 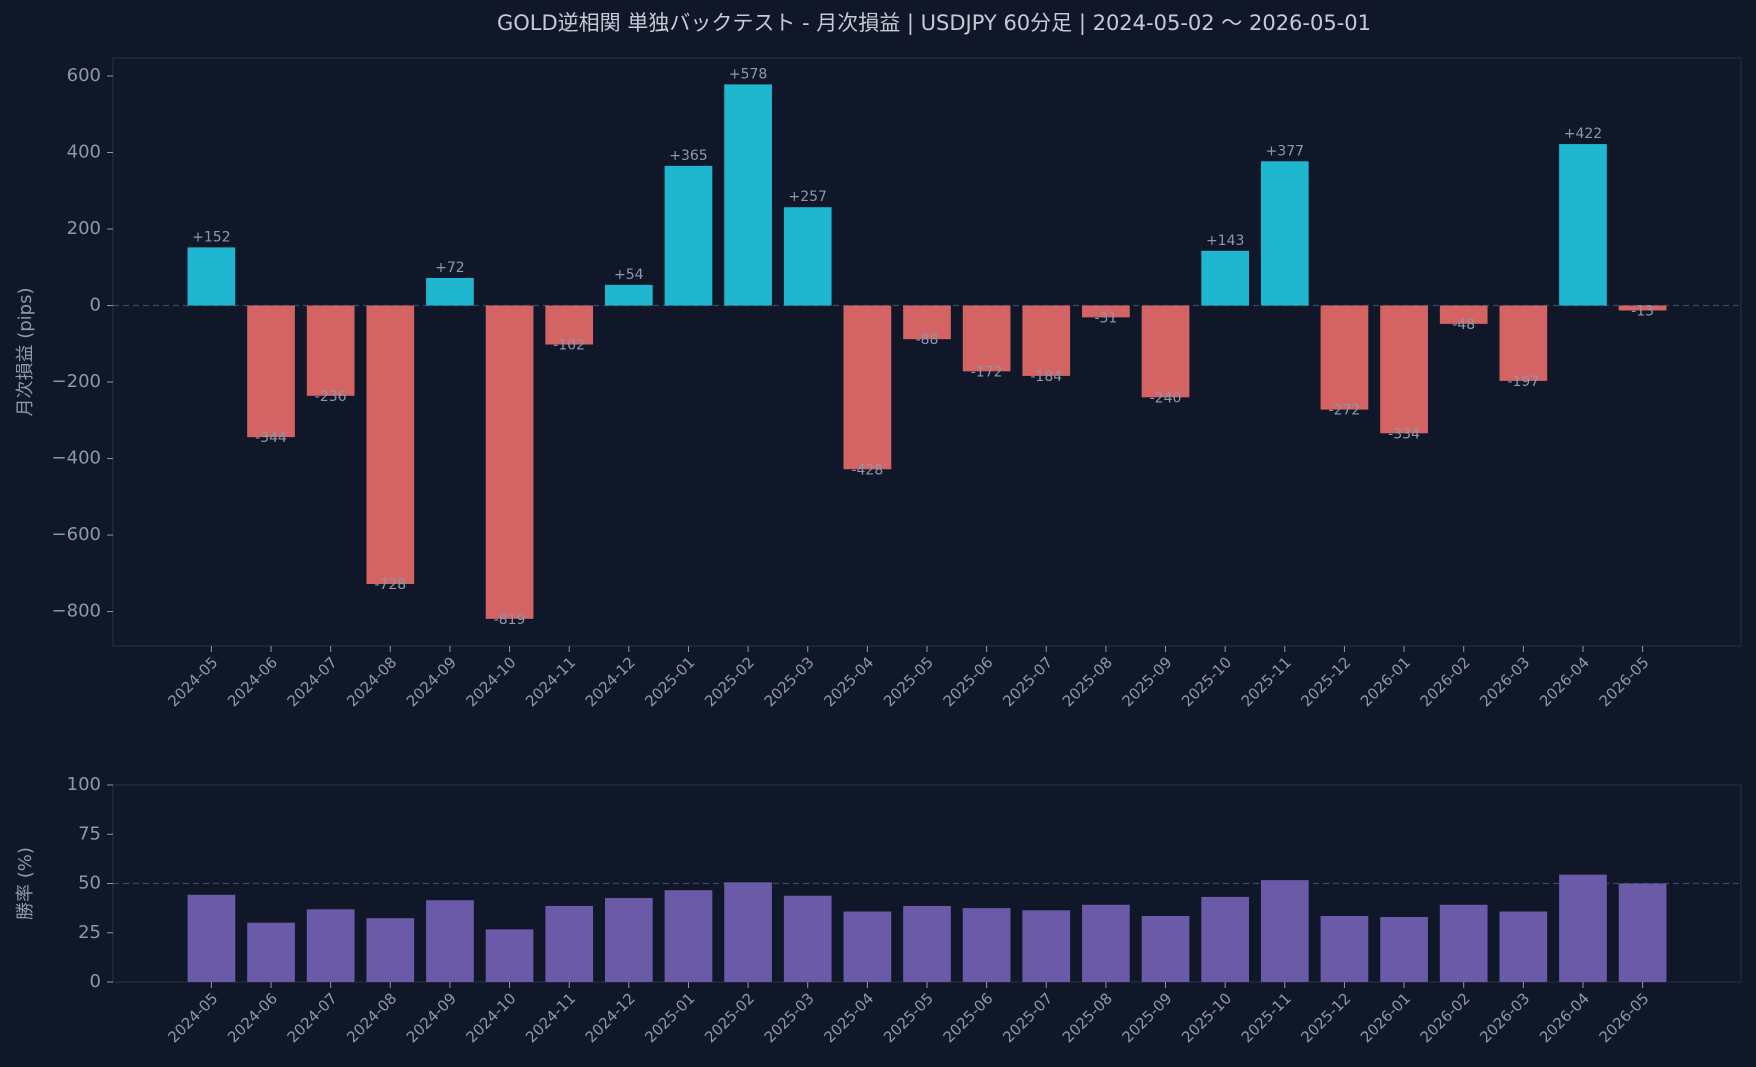 I want to click on y-tick-label: 100, so click(x=84, y=784).